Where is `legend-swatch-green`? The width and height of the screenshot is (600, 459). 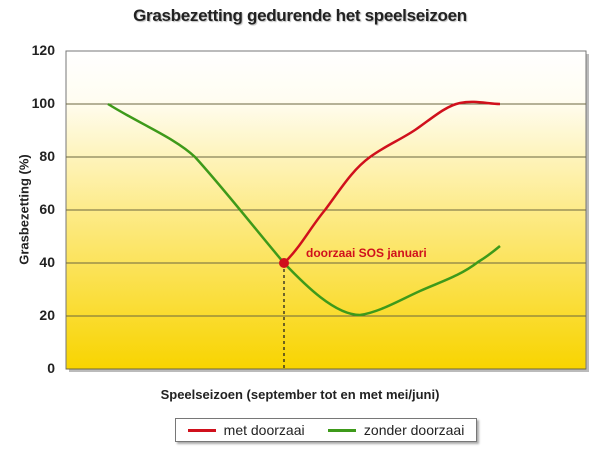
legend-swatch-green is located at coordinates (341, 430).